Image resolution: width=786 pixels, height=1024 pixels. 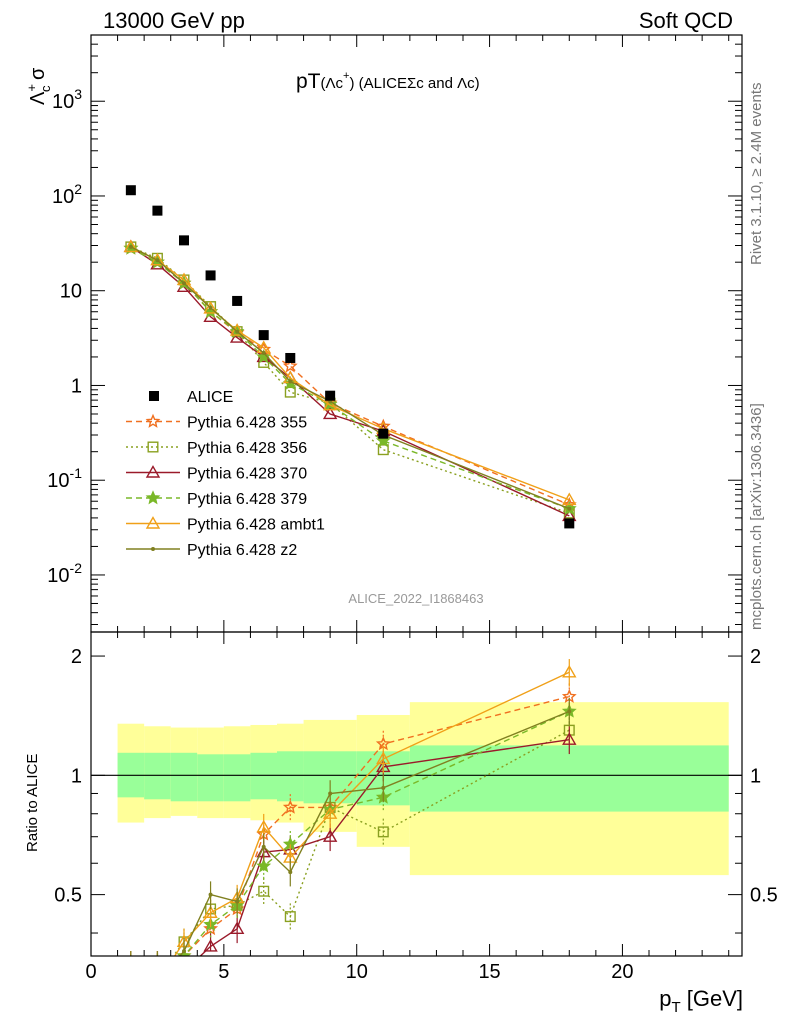 What do you see at coordinates (416, 83) in the screenshot?
I see `plot-title-suffix: (ALICEΣc and Λc)` at bounding box center [416, 83].